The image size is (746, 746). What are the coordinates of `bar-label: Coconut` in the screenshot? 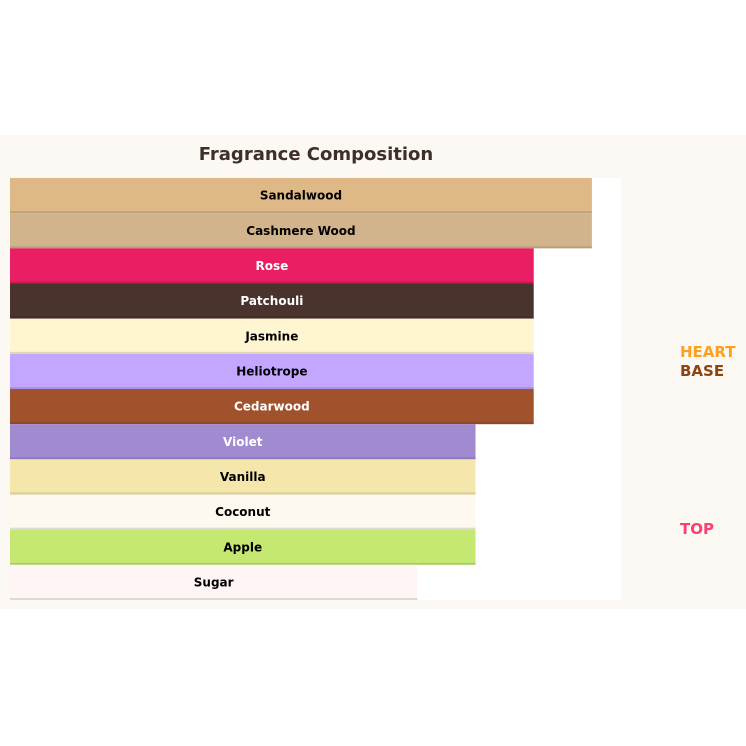 It's located at (242, 512).